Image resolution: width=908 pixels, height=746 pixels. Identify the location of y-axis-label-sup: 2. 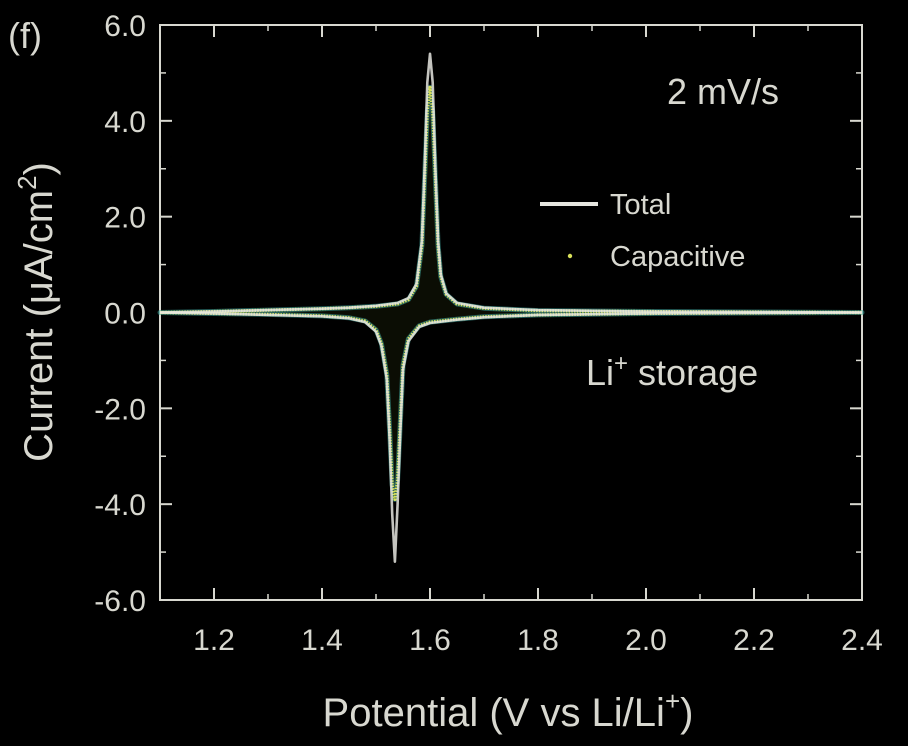
(27, 182).